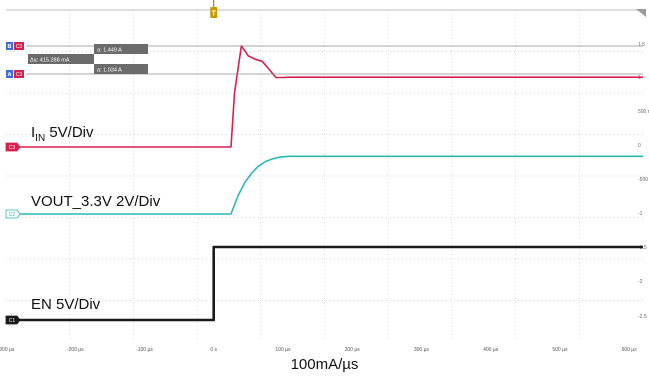 The height and width of the screenshot is (376, 649). I want to click on channel-badge-label: C1, so click(12, 321).